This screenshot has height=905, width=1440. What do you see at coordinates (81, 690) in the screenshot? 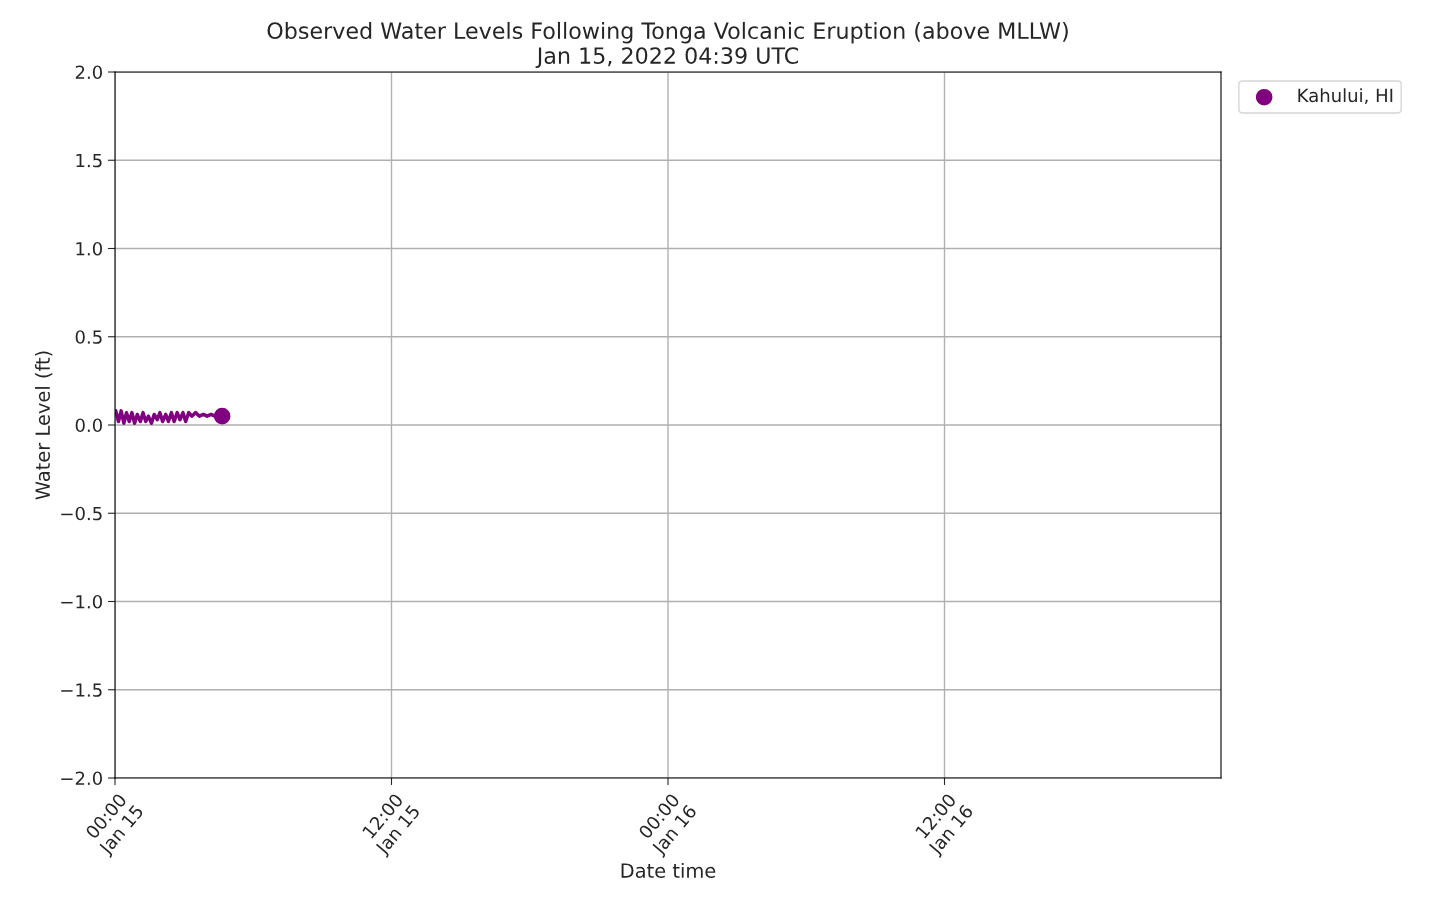
I see `y-tick-label: −1.5` at bounding box center [81, 690].